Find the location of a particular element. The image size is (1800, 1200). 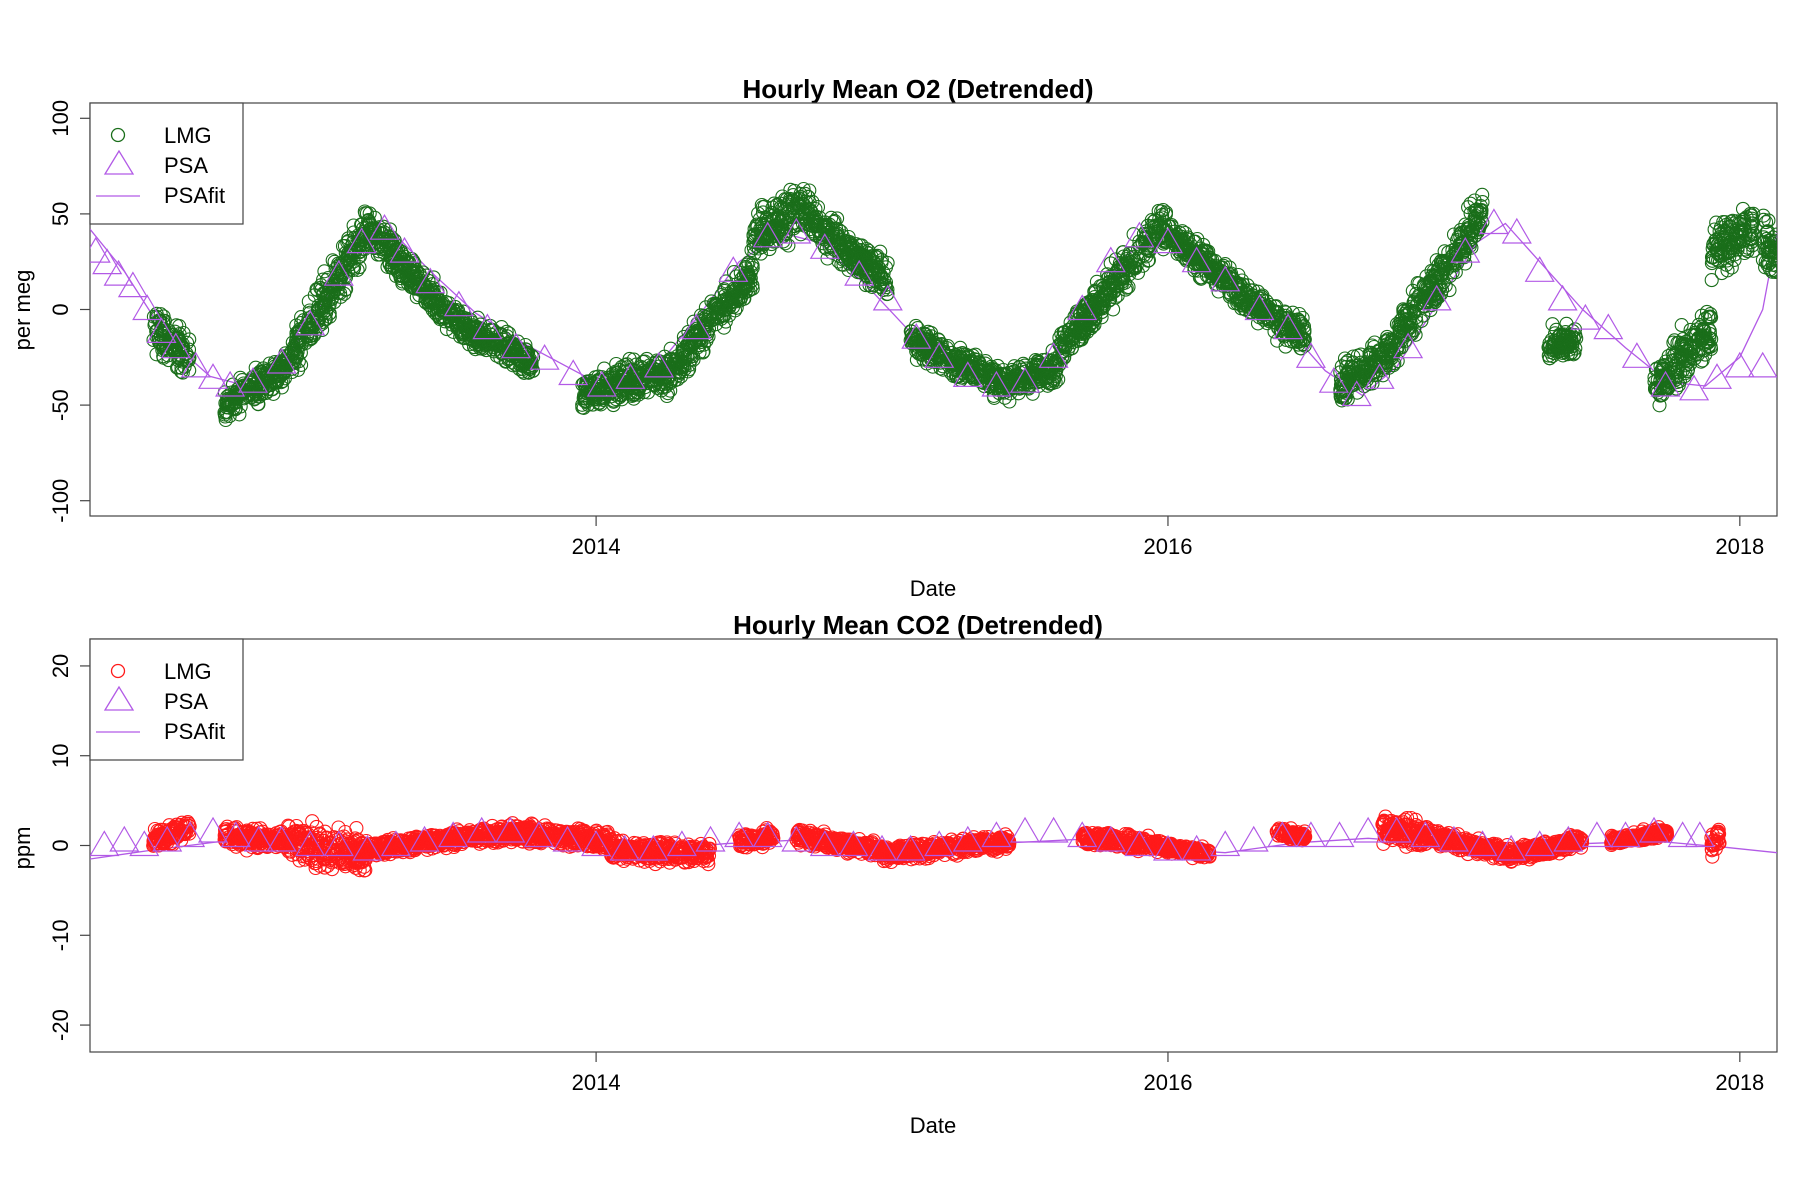

o2-x-tick-label: 2014 is located at coordinates (596, 546).